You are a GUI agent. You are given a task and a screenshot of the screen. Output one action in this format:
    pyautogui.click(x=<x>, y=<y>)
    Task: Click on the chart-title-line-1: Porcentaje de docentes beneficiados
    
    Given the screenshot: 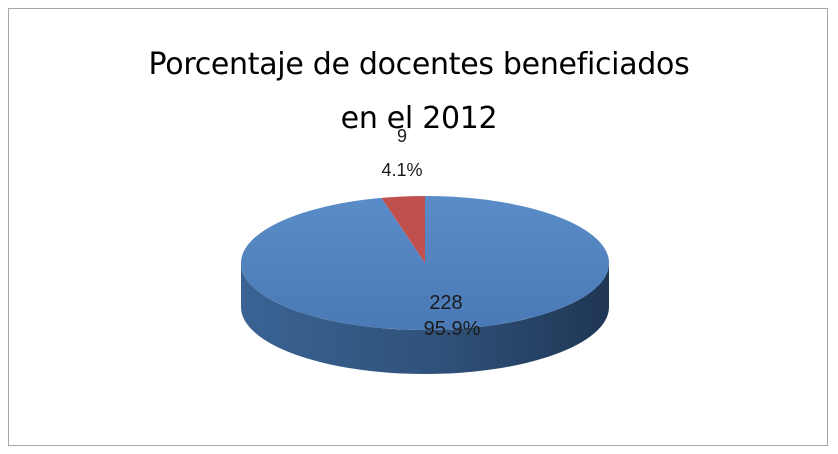 What is the action you would take?
    pyautogui.click(x=419, y=64)
    